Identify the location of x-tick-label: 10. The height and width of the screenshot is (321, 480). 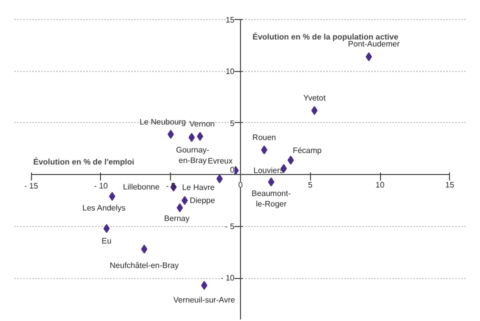
(381, 185).